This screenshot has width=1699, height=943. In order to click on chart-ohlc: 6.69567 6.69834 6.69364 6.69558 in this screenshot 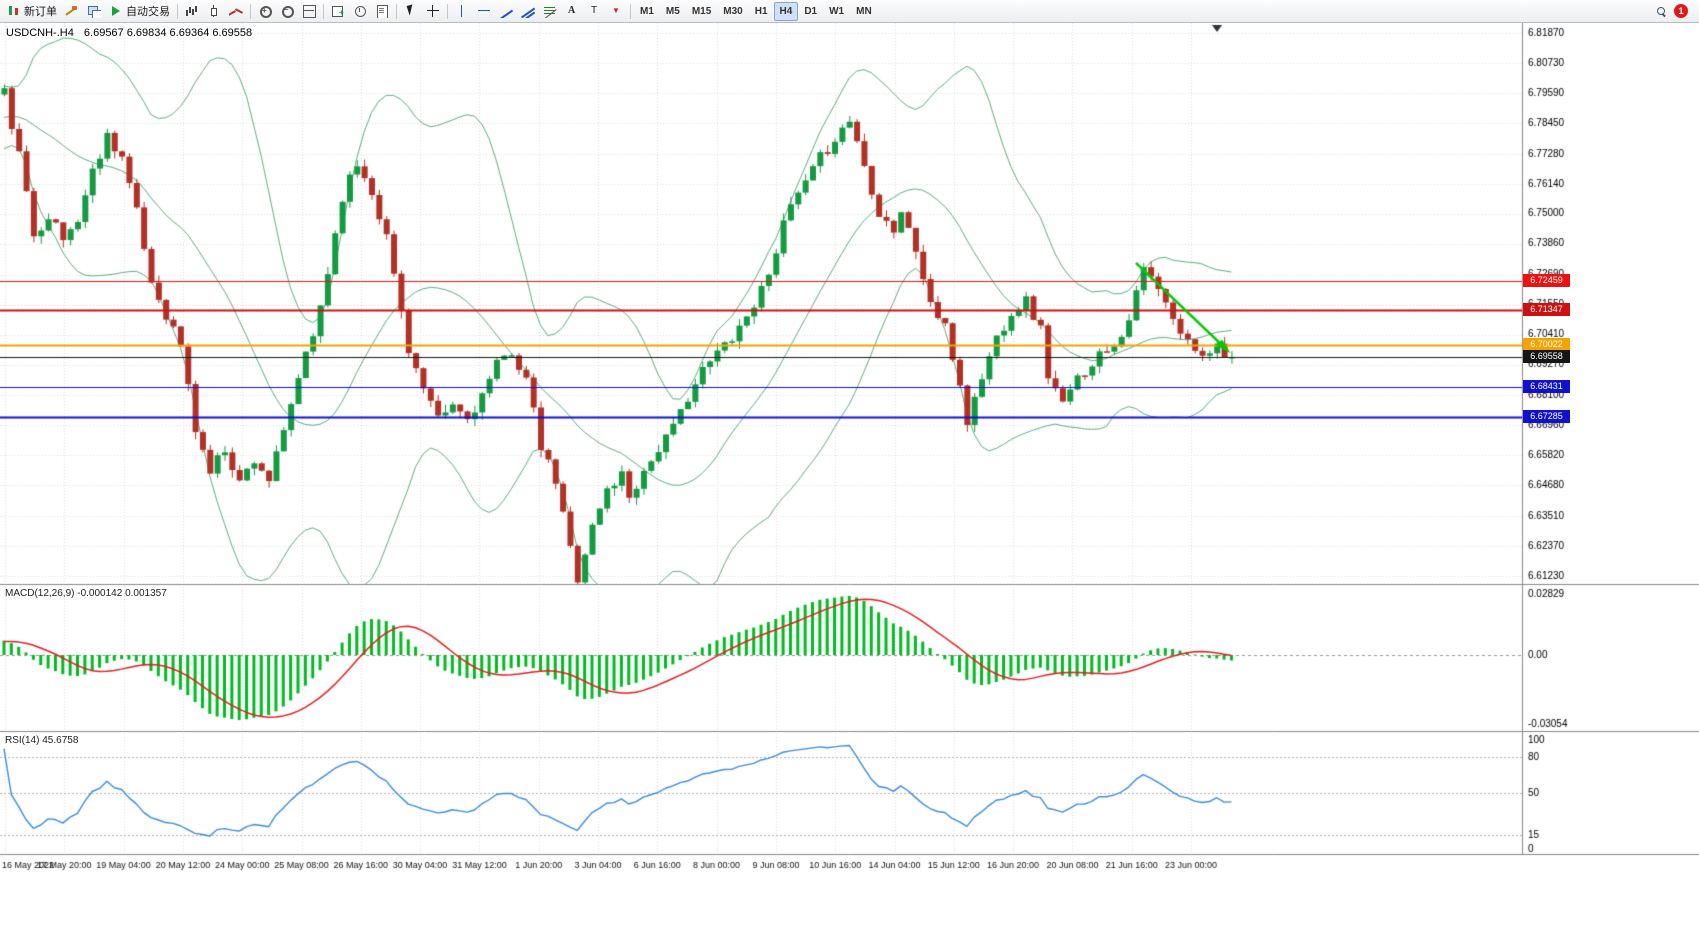, I will do `click(168, 33)`.